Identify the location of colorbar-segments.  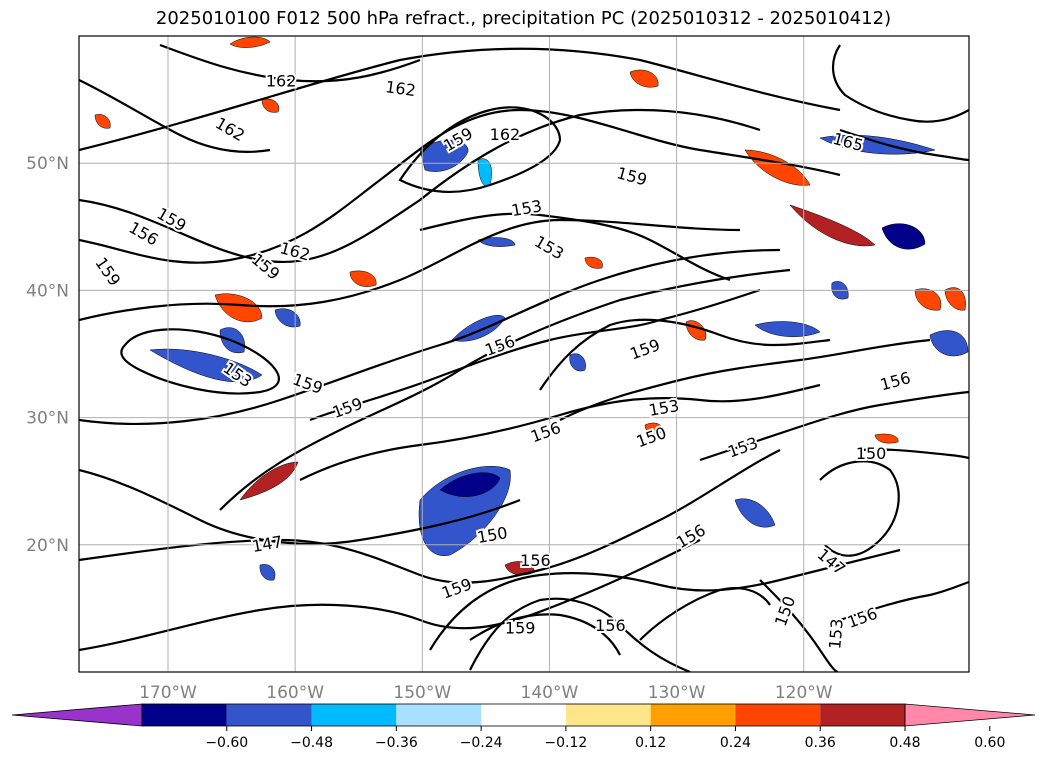
(523, 715).